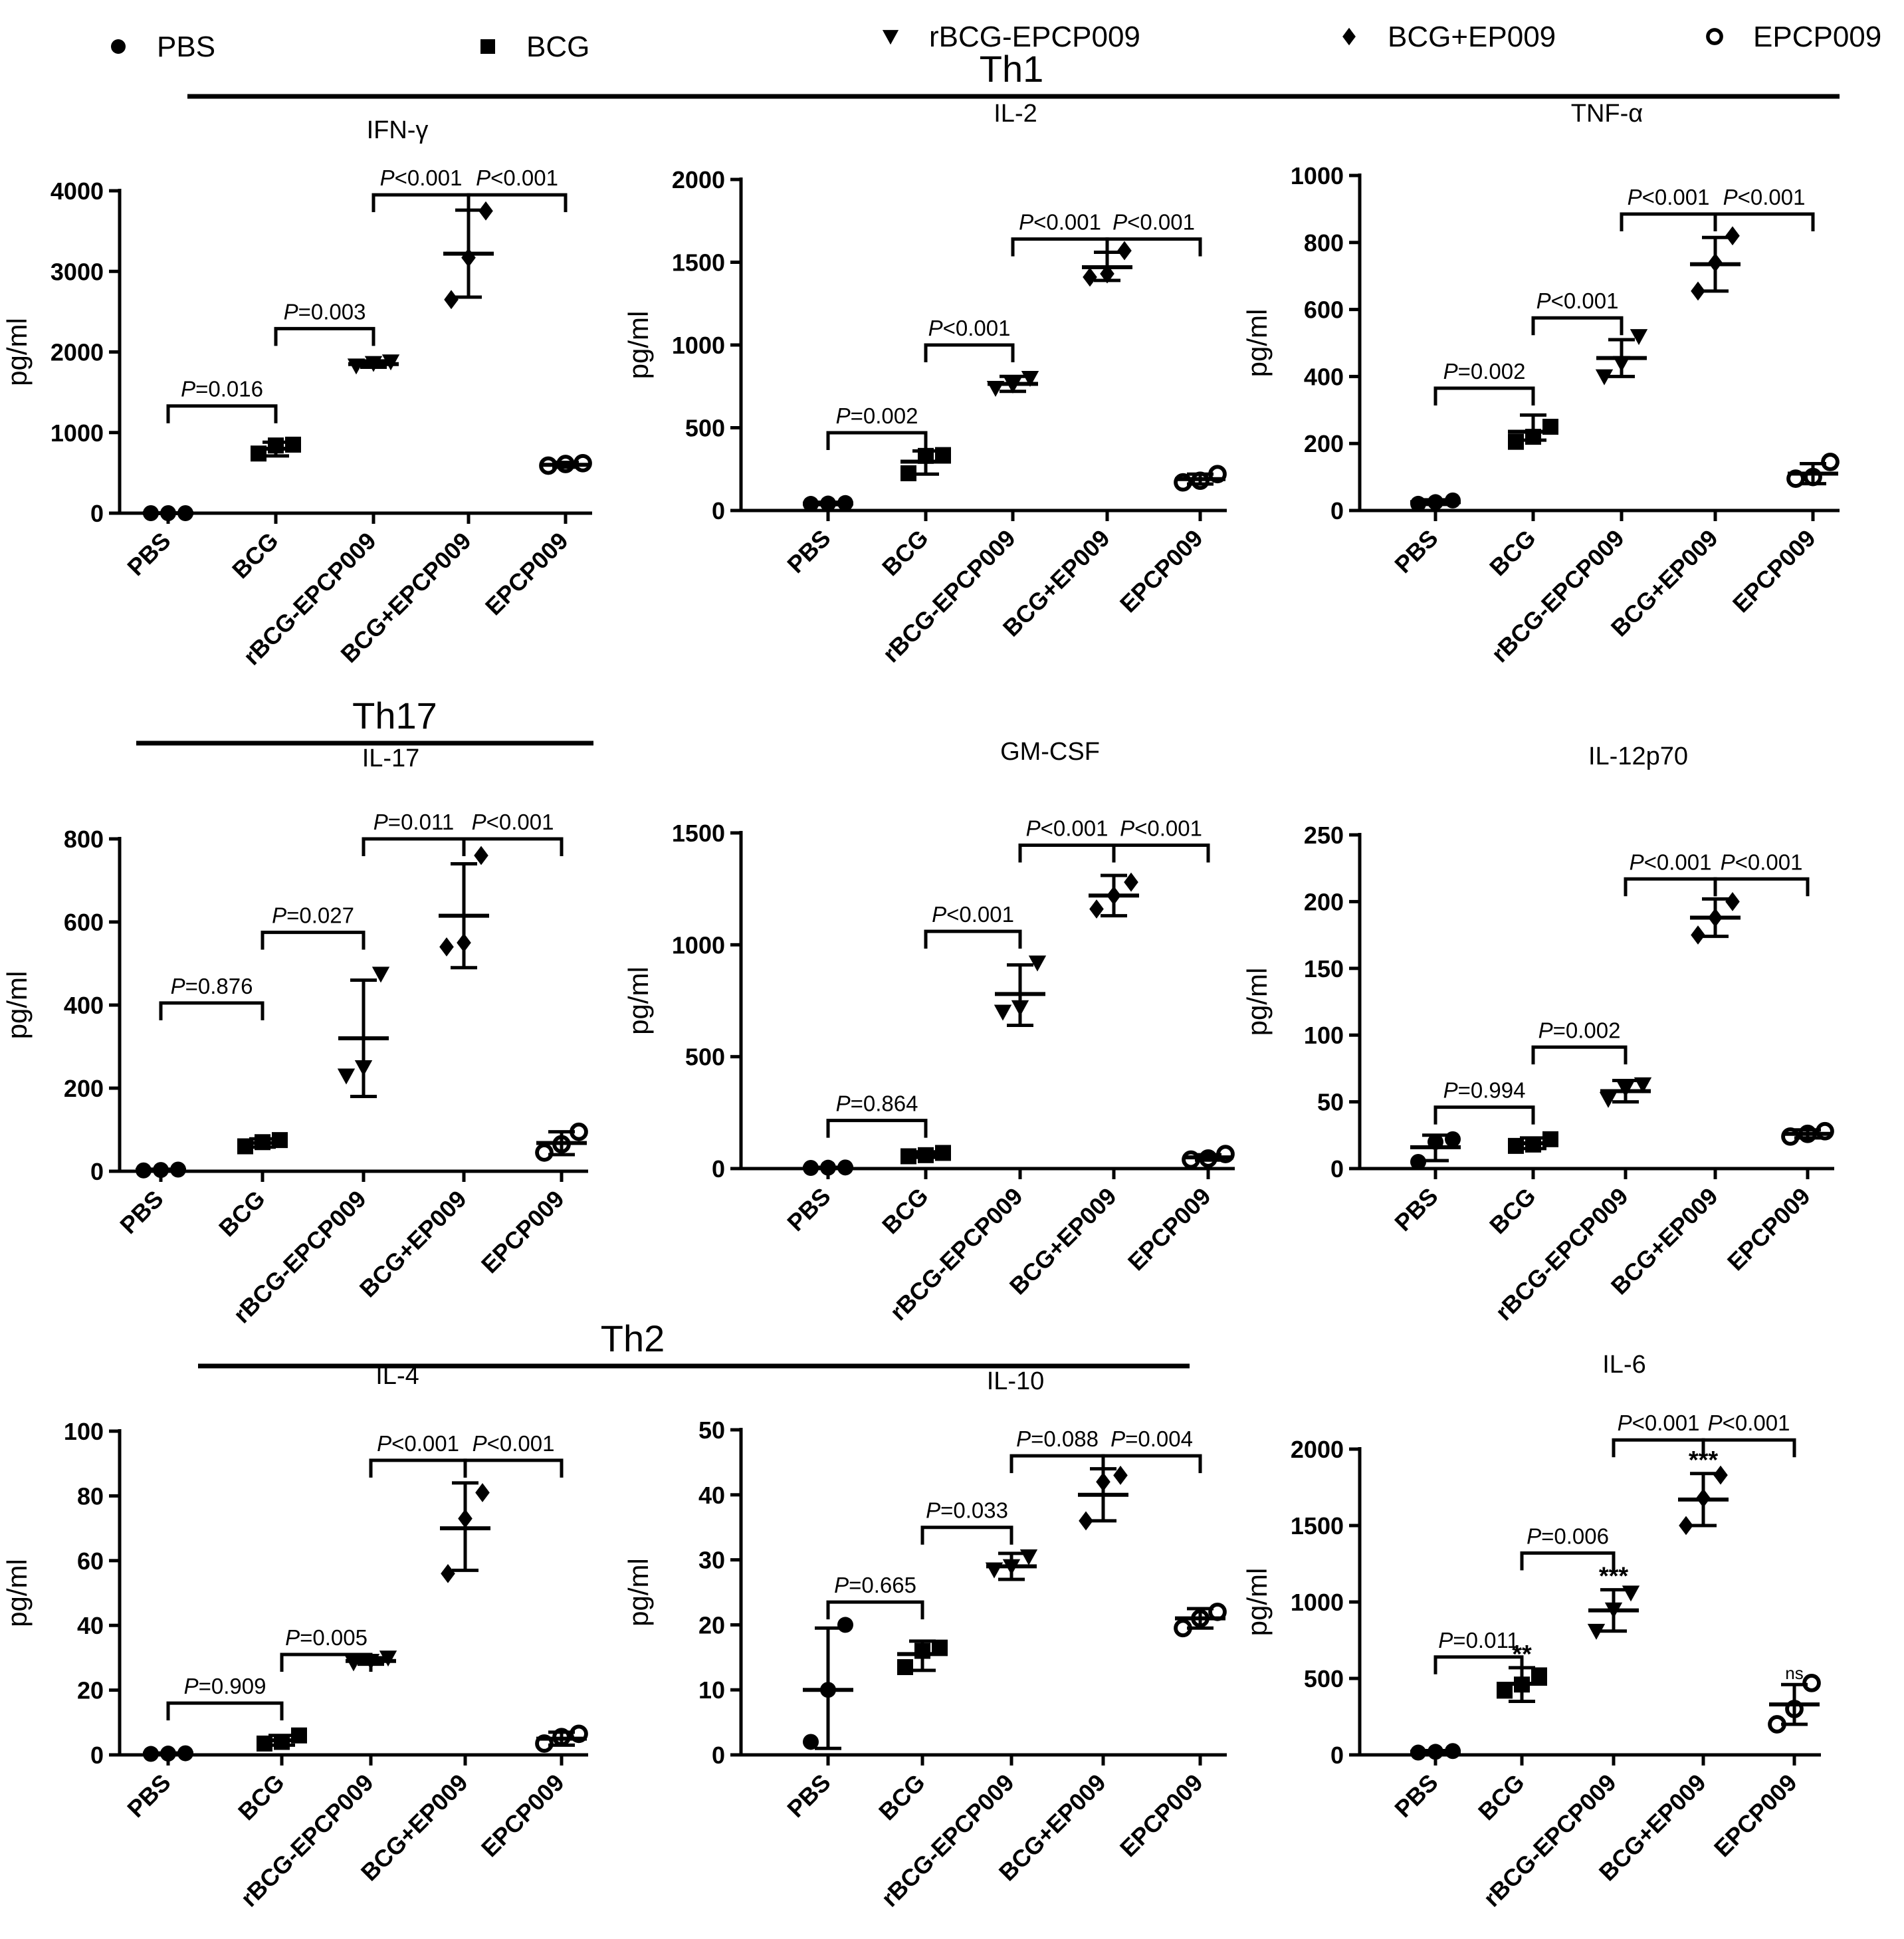 The image size is (1904, 1939). Describe the element at coordinates (313, 915) in the screenshot. I see `p-value-label: P=0.027` at that location.